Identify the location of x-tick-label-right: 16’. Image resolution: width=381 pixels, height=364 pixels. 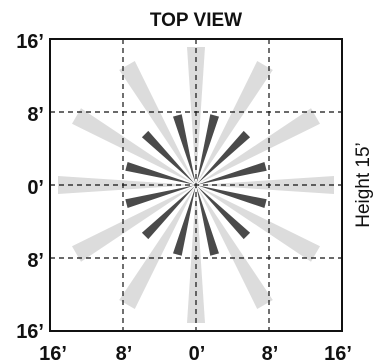
(338, 353).